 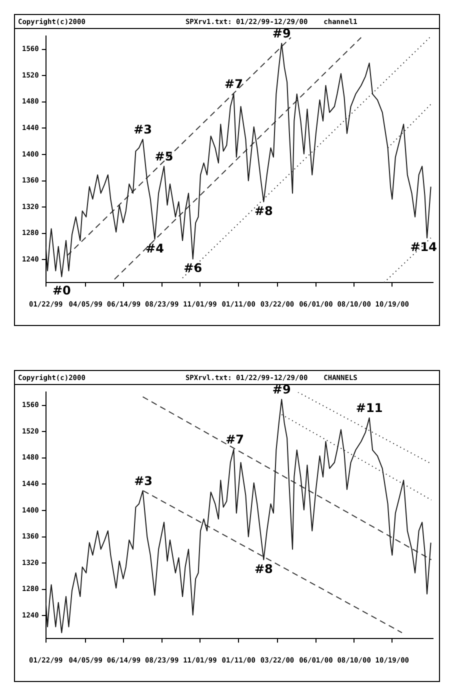 I want to click on annotation: #14, so click(x=424, y=247).